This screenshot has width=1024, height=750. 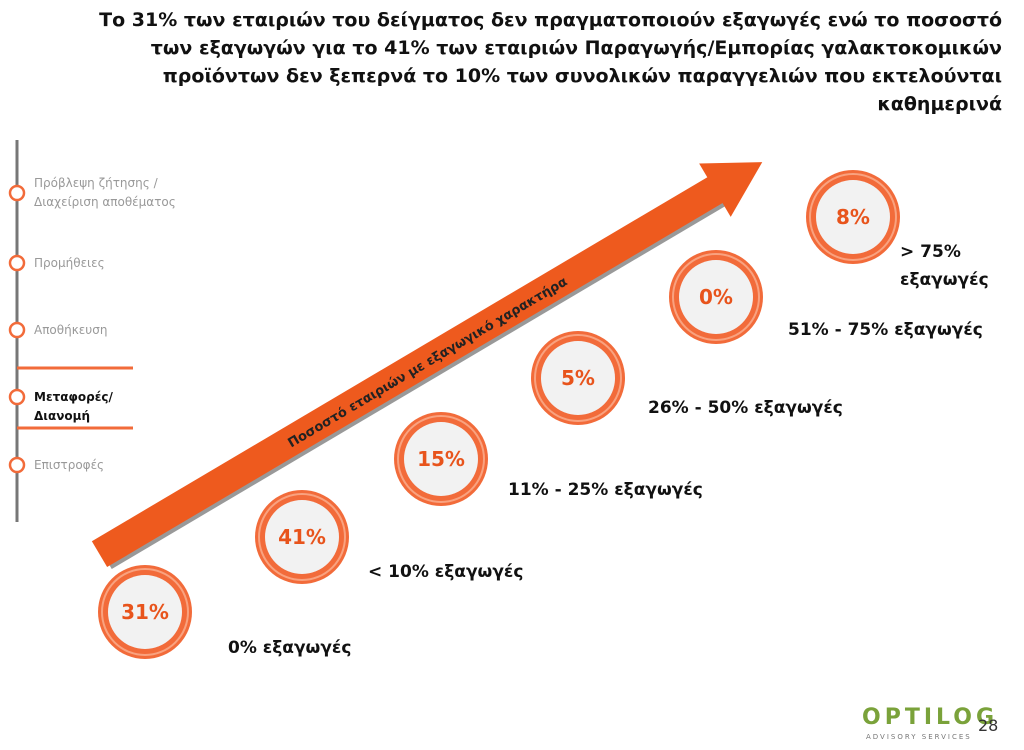 What do you see at coordinates (885, 330) in the screenshot?
I see `caption: 51% - 75% εξαγωγές` at bounding box center [885, 330].